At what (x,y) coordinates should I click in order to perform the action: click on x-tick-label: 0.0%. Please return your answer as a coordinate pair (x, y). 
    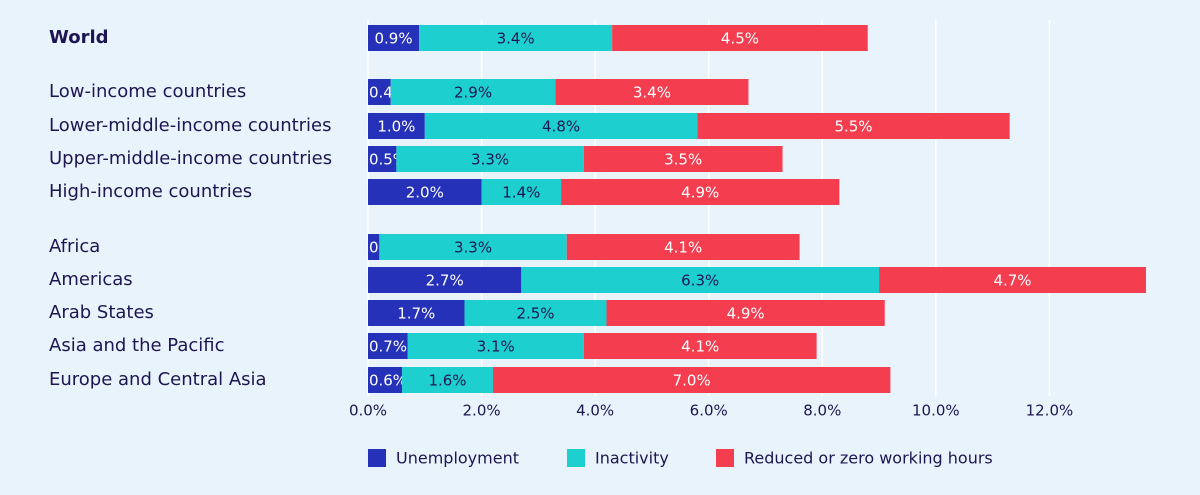
    Looking at the image, I should click on (368, 411).